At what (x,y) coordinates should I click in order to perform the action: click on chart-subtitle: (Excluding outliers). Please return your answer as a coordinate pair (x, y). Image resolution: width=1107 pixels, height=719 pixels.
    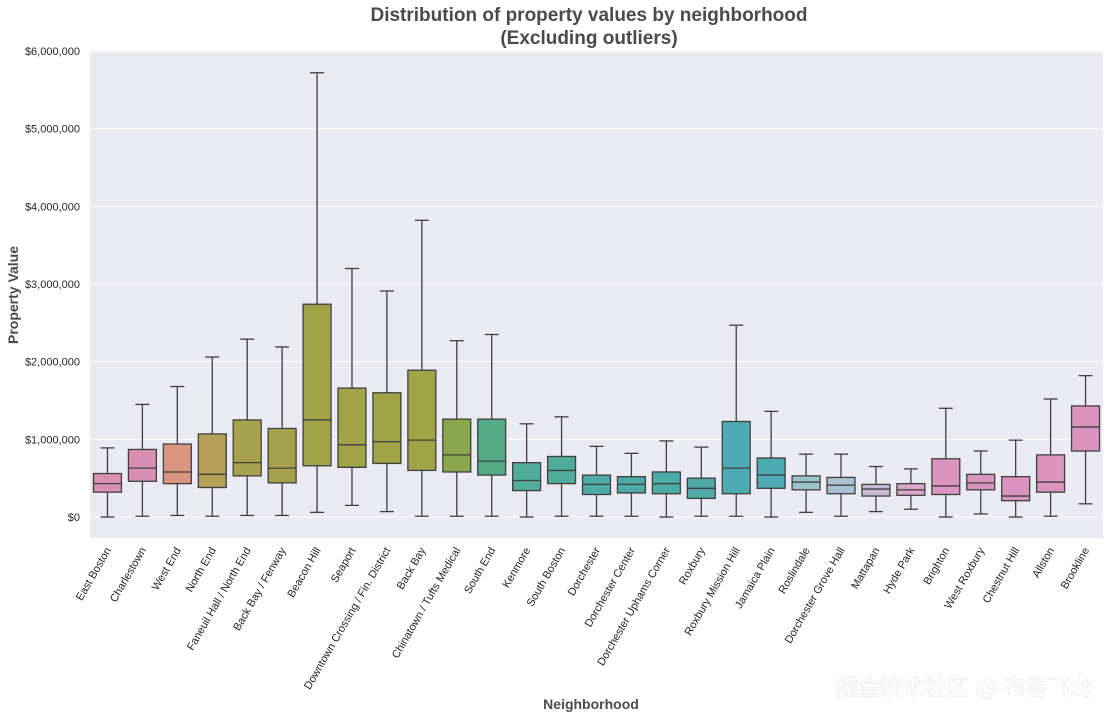
    Looking at the image, I should click on (588, 38).